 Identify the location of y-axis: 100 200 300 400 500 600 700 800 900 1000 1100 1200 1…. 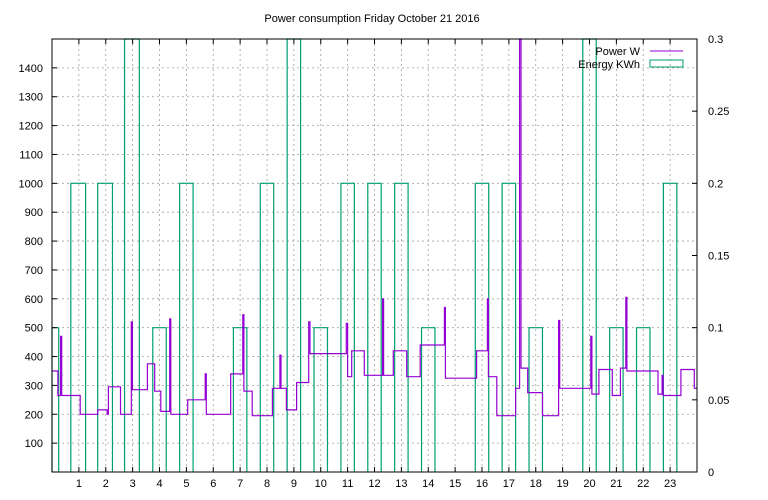
(38, 256).